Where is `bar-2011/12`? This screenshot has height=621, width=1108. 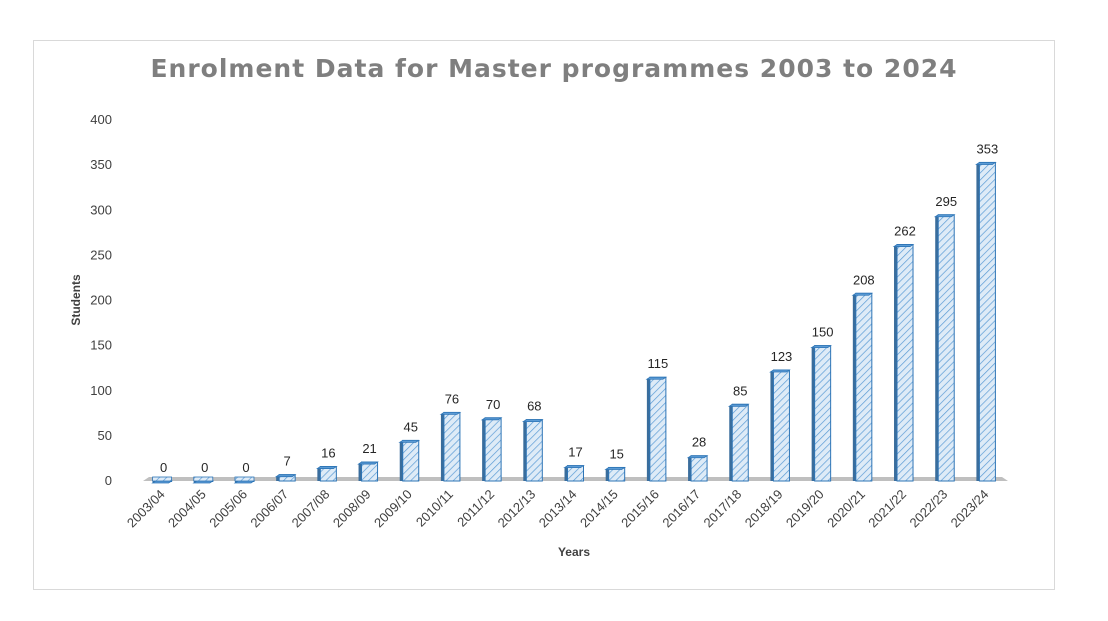 bar-2011/12 is located at coordinates (491, 449).